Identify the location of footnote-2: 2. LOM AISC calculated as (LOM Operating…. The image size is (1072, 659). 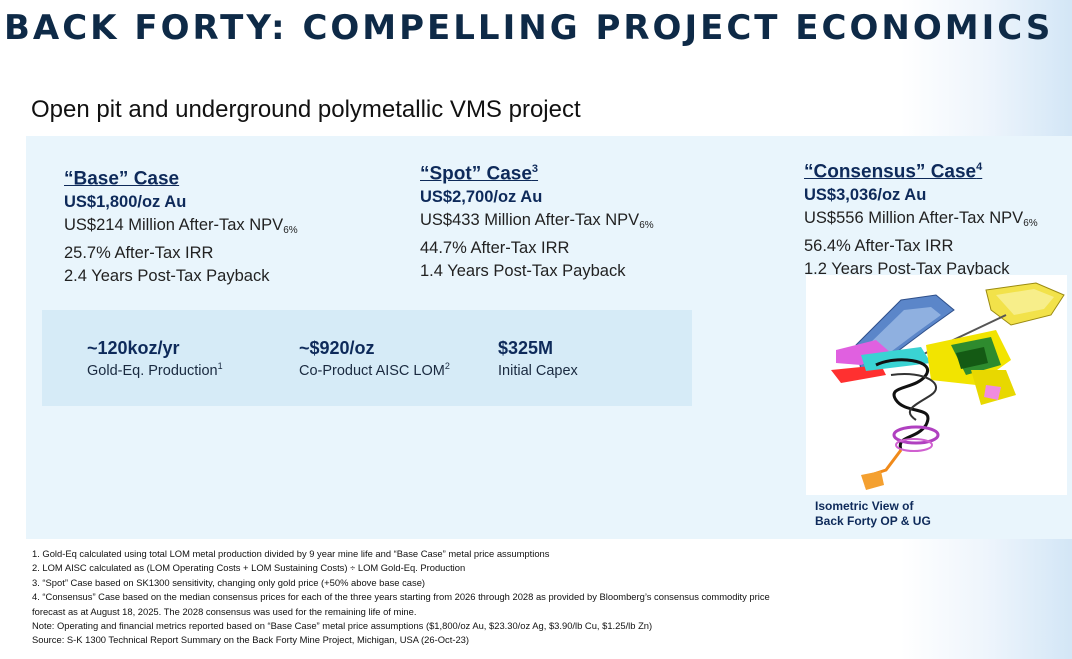
(249, 568).